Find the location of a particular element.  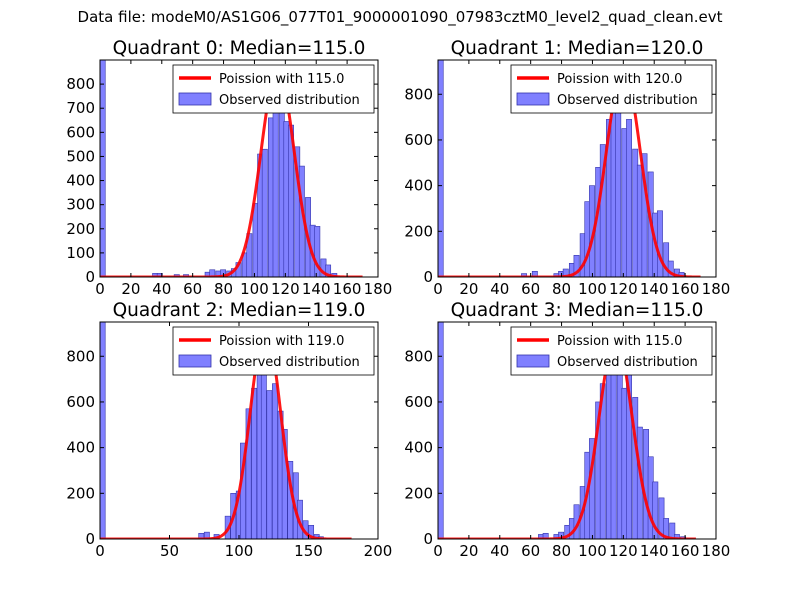

quadrant-3-xtick-label: 20 is located at coordinates (468, 551).